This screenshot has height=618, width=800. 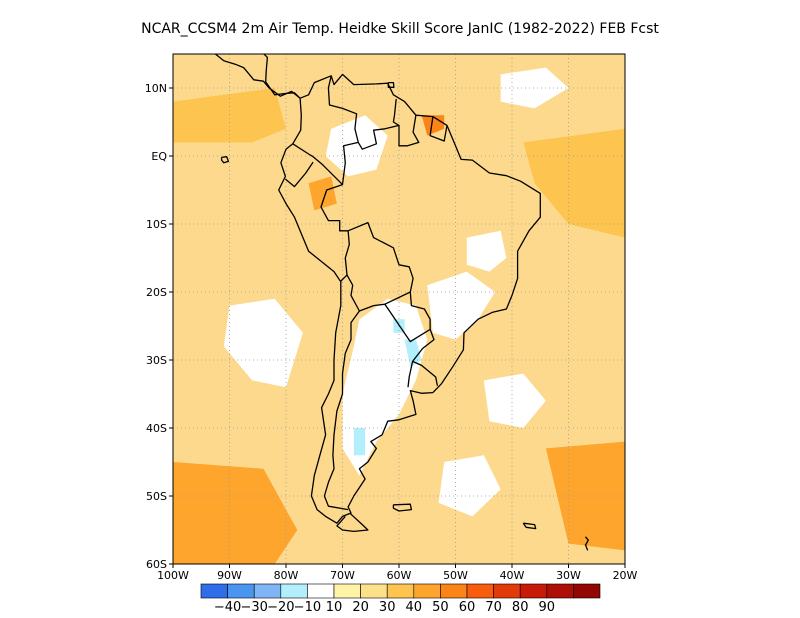 What do you see at coordinates (514, 400) in the screenshot?
I see `white-patch-atlantic` at bounding box center [514, 400].